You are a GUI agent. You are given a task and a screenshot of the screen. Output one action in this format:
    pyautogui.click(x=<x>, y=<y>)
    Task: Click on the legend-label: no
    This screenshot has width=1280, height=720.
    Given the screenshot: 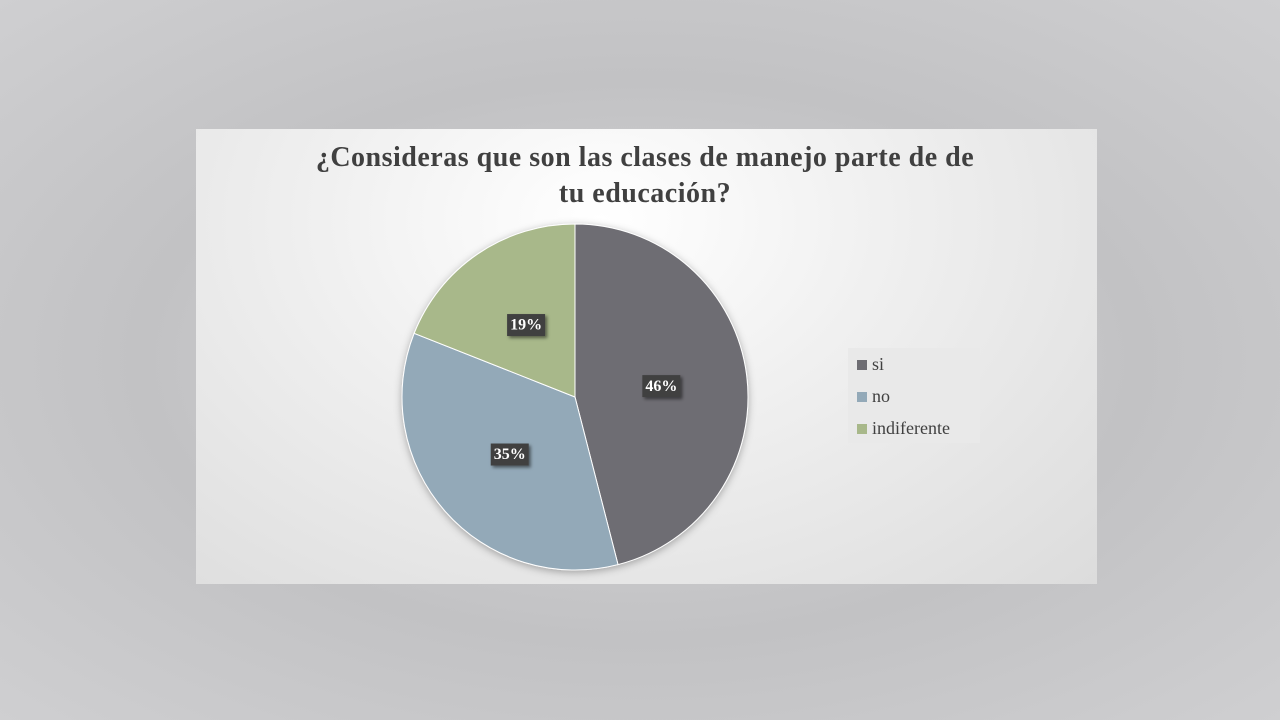 What is the action you would take?
    pyautogui.click(x=881, y=396)
    